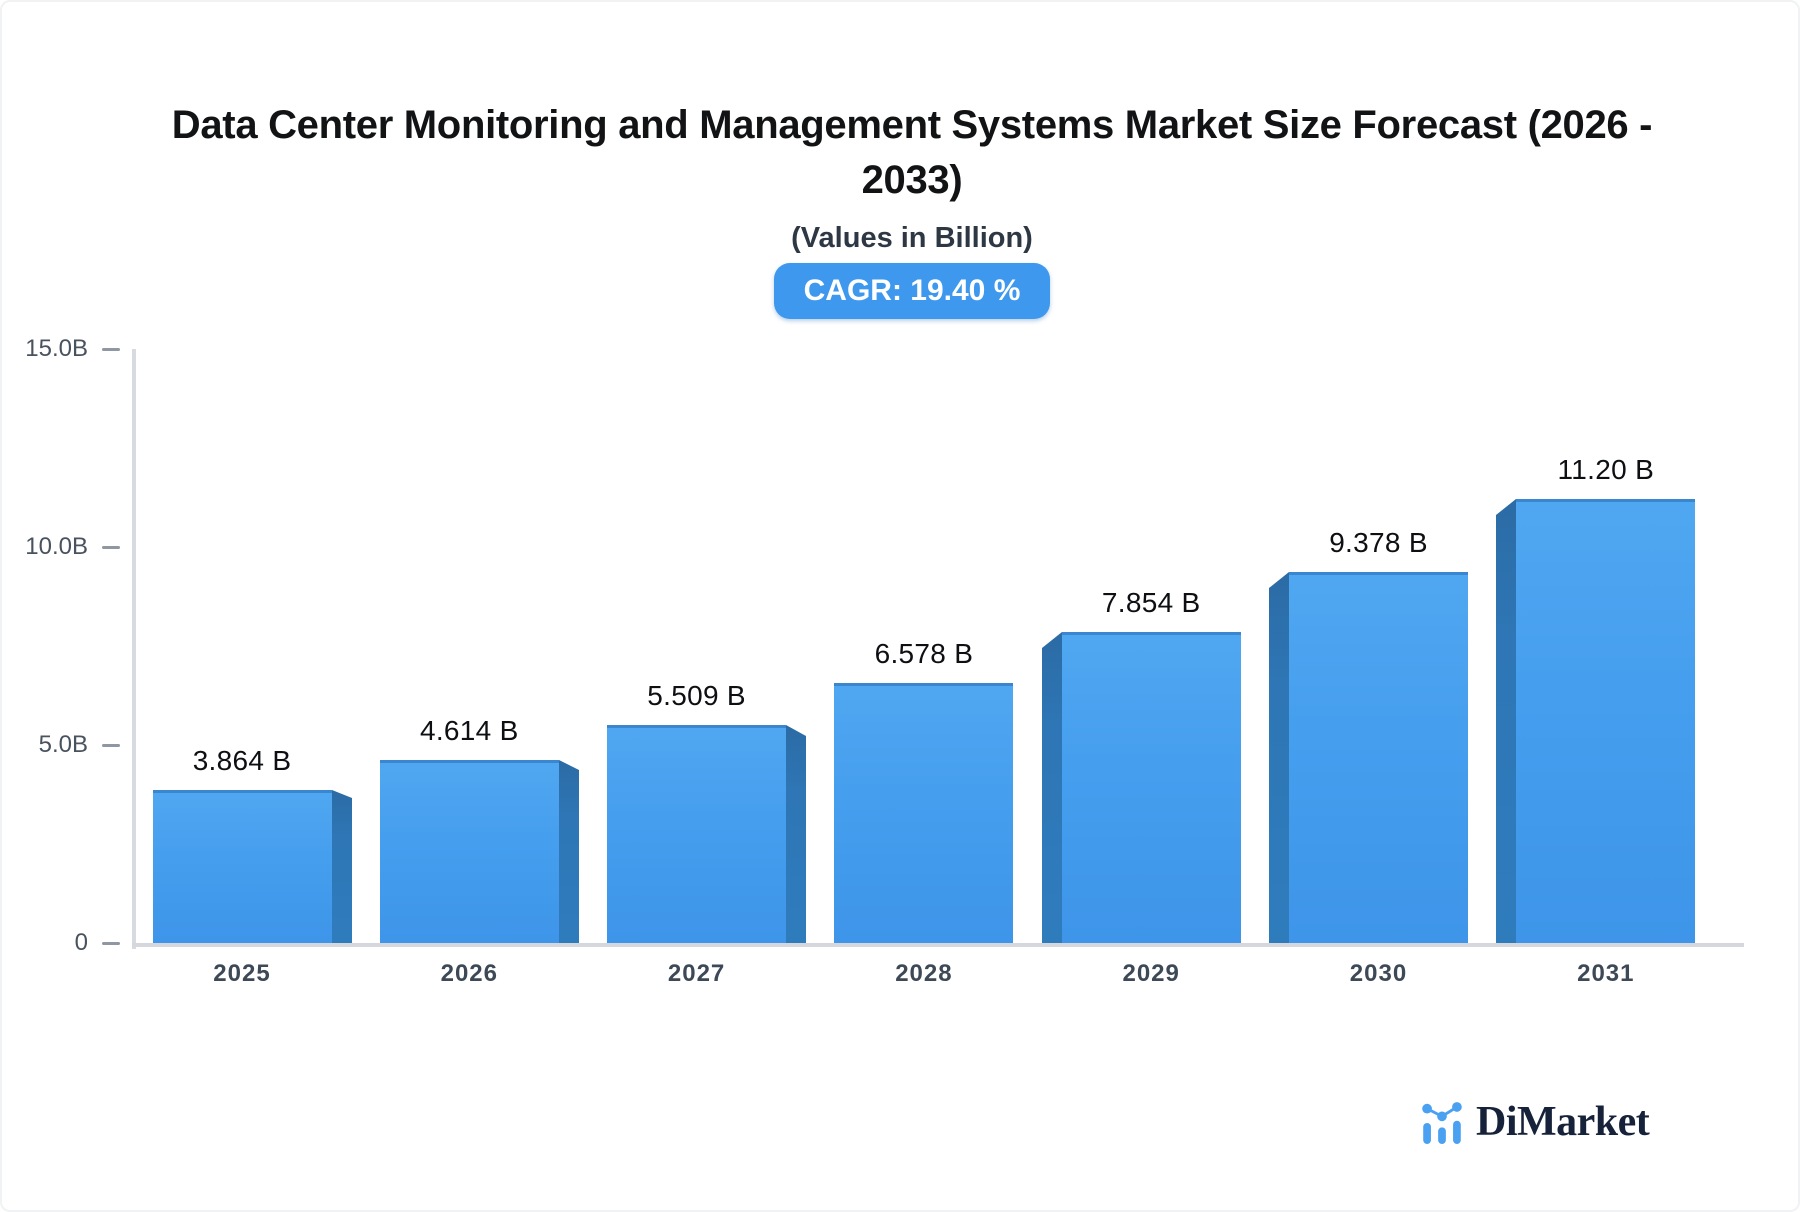 The height and width of the screenshot is (1212, 1800). I want to click on bar-value-label: 6.578 B, so click(924, 653).